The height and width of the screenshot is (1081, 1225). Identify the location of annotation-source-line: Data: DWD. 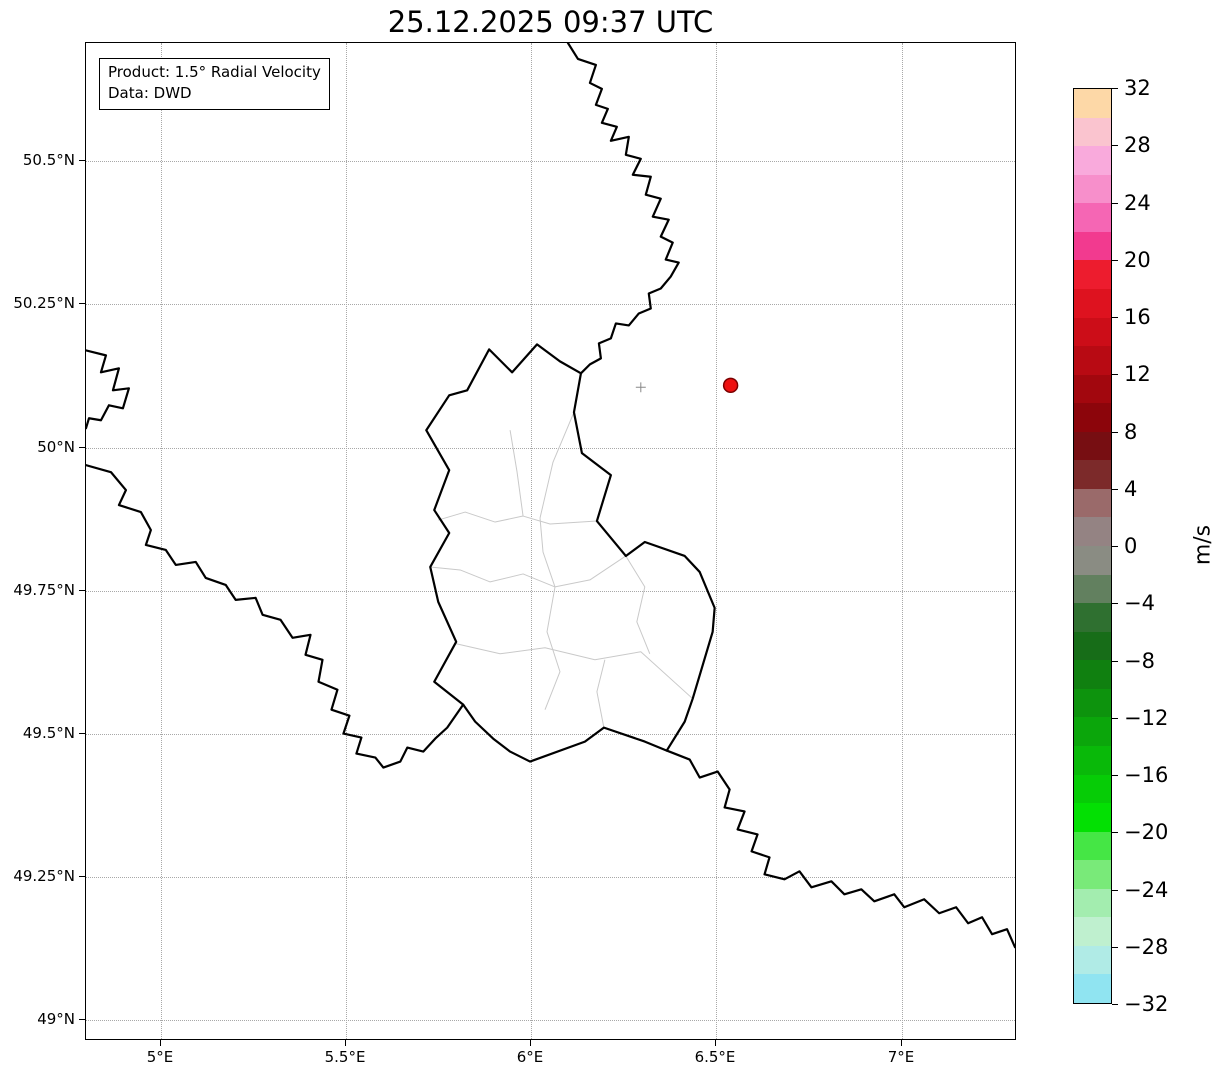
(150, 93).